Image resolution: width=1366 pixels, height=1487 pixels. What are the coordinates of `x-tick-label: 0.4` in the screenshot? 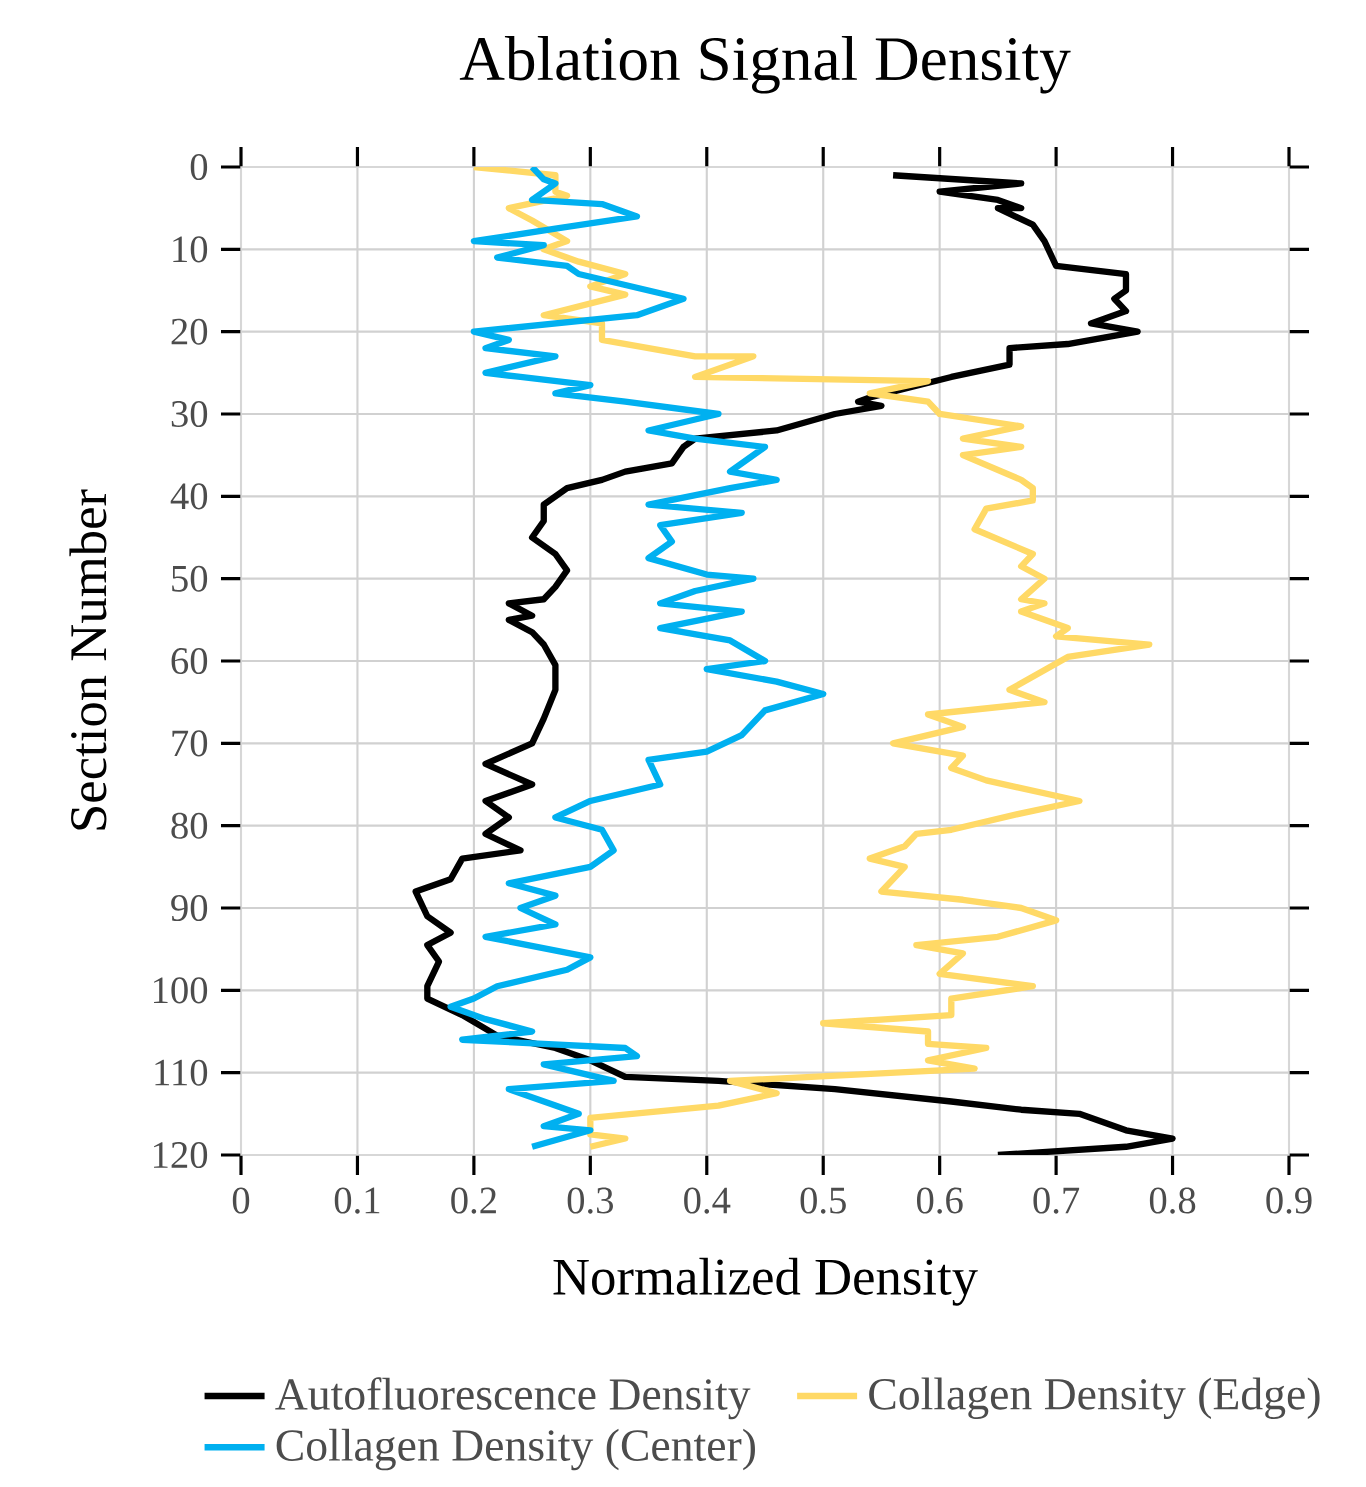 It's located at (707, 1200).